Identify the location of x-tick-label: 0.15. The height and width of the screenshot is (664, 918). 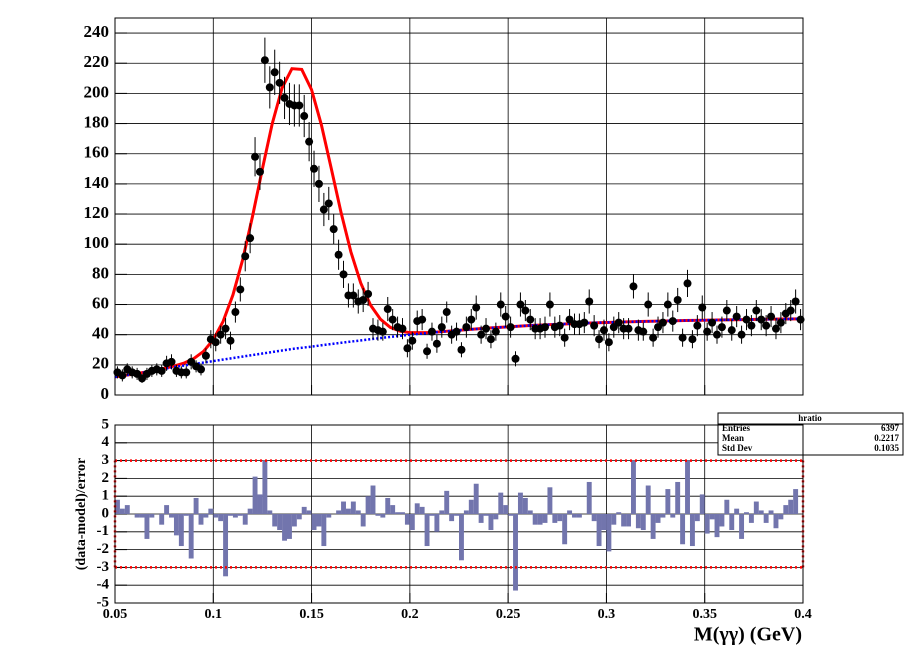
(311, 614).